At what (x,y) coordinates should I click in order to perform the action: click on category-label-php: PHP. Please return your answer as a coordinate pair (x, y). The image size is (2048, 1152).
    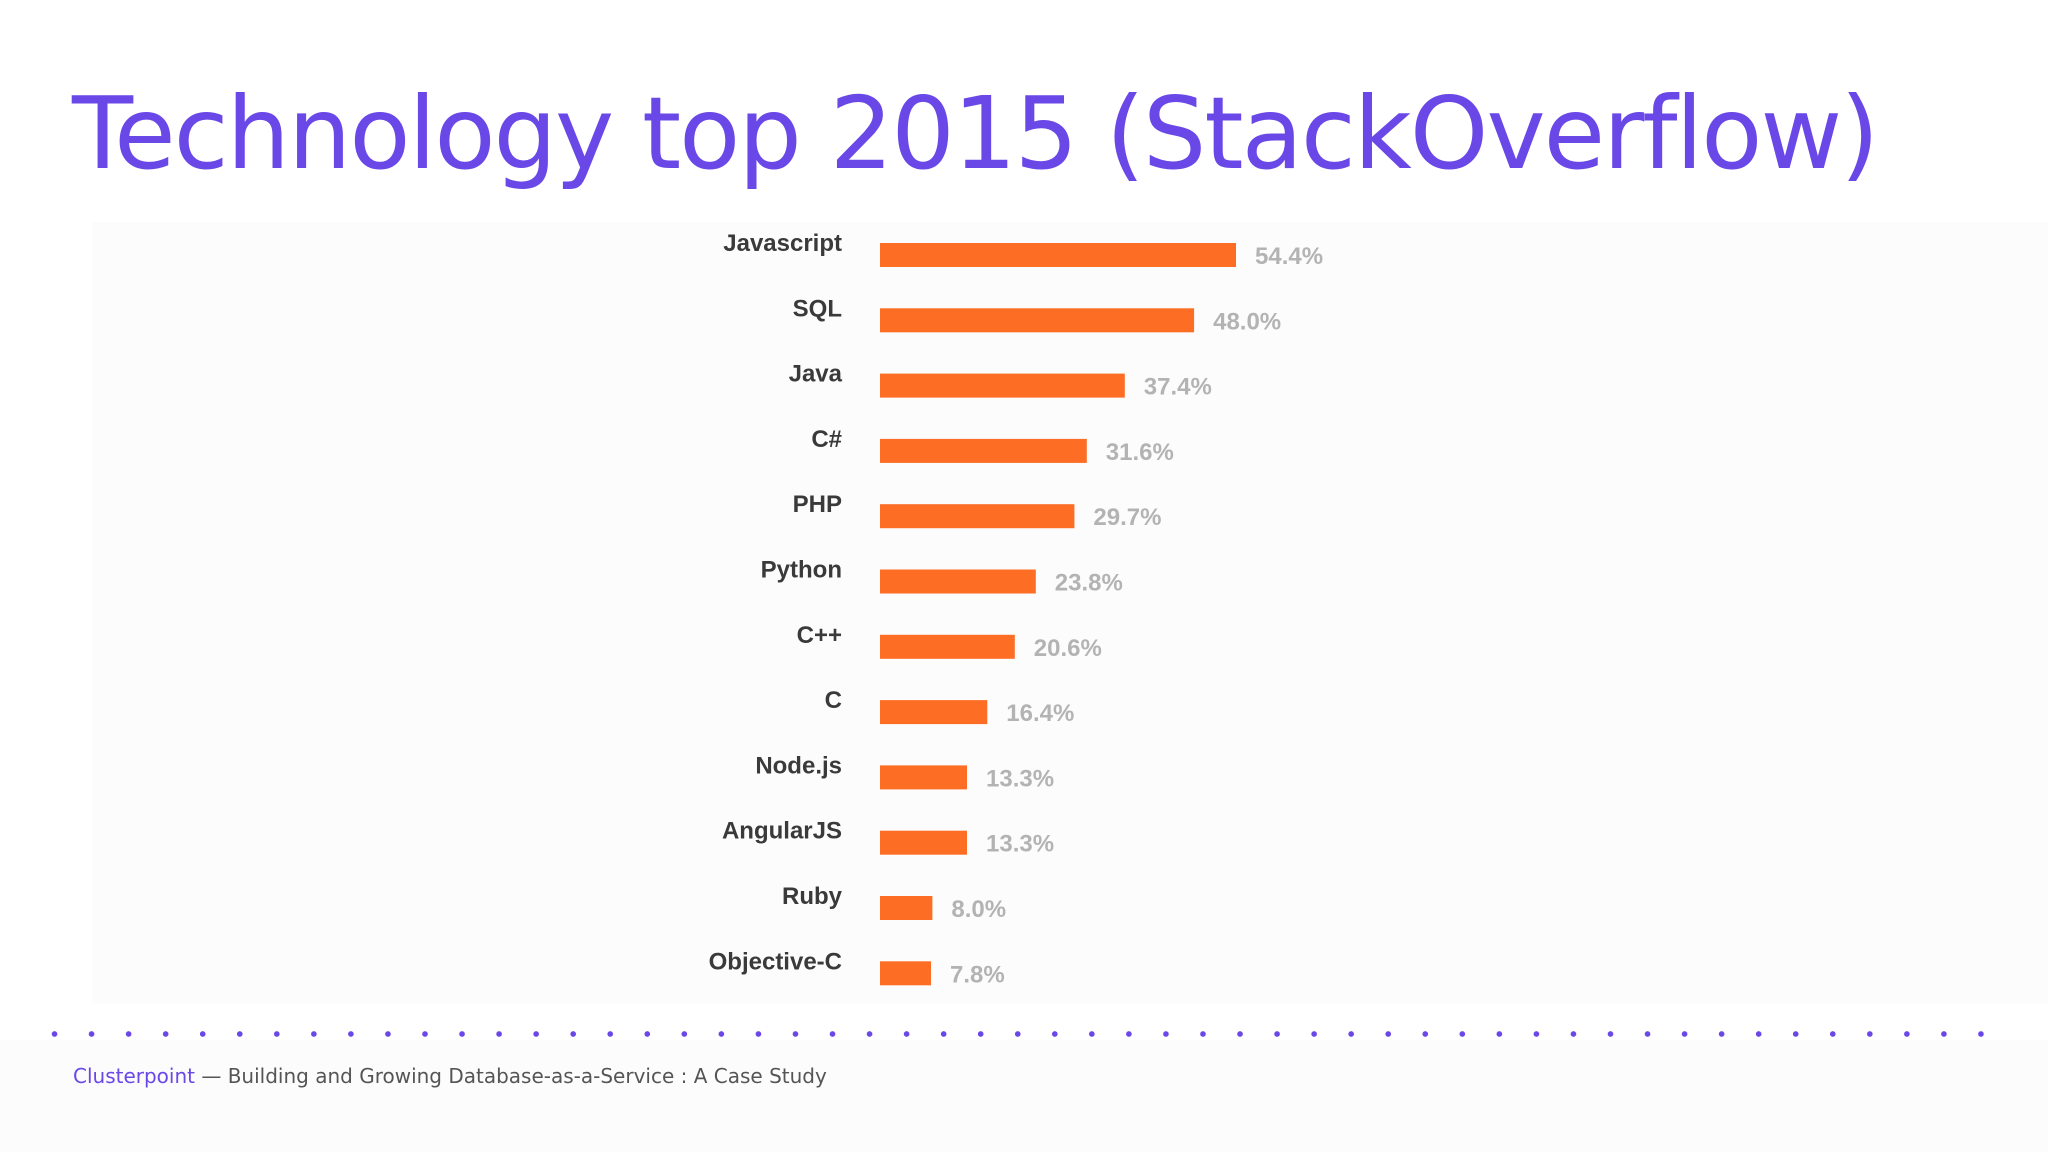
    Looking at the image, I should click on (817, 504).